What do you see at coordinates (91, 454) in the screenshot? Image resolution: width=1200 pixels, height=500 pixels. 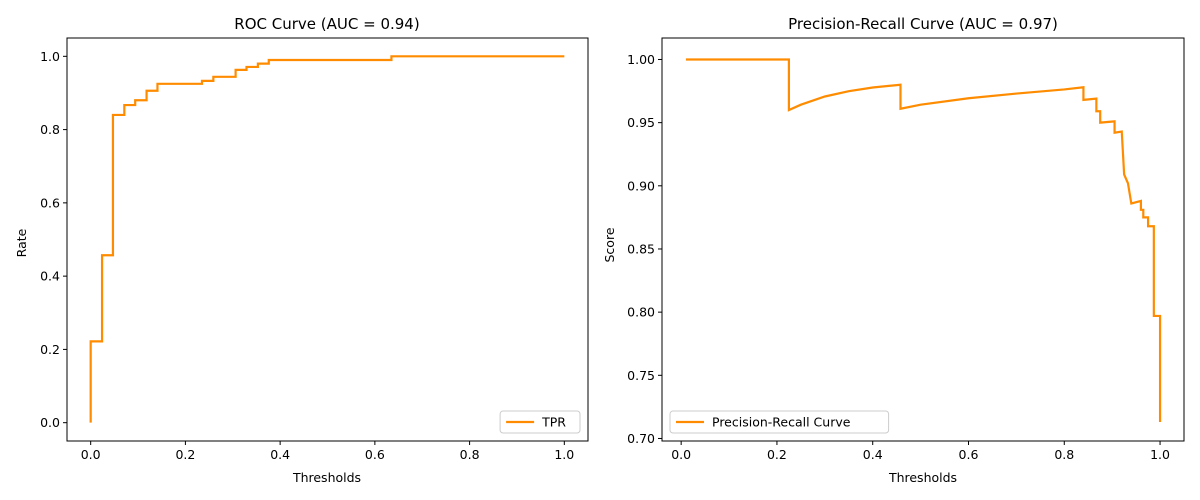 I see `roc-x-tick-label: 0.0` at bounding box center [91, 454].